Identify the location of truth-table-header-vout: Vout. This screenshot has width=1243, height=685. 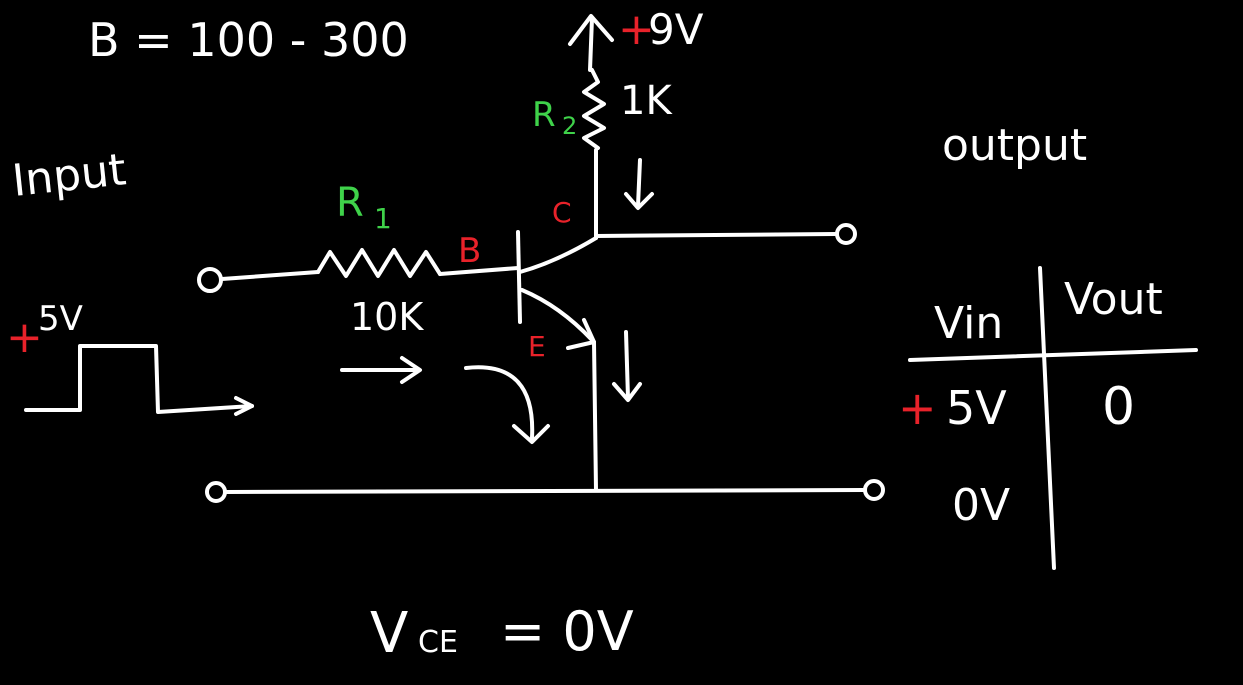
(1113, 299).